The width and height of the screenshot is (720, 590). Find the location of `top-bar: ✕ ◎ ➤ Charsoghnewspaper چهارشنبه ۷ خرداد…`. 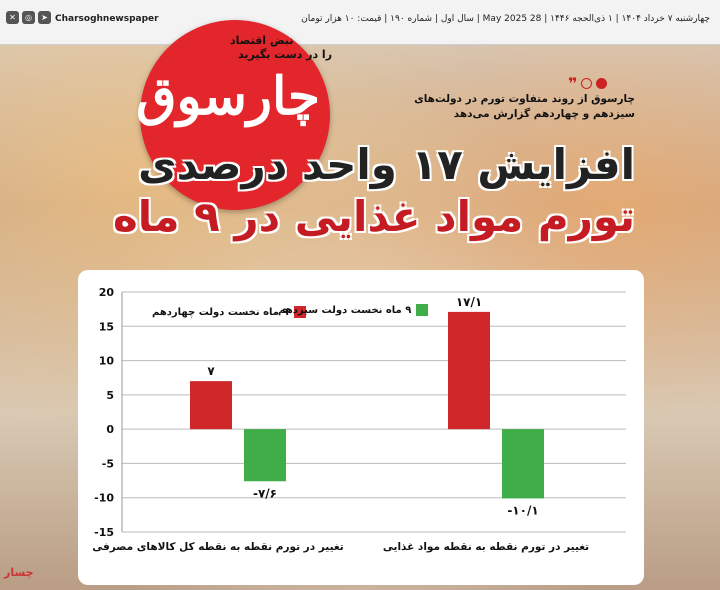

top-bar: ✕ ◎ ➤ Charsoghnewspaper چهارشنبه ۷ خرداد… is located at coordinates (360, 22).